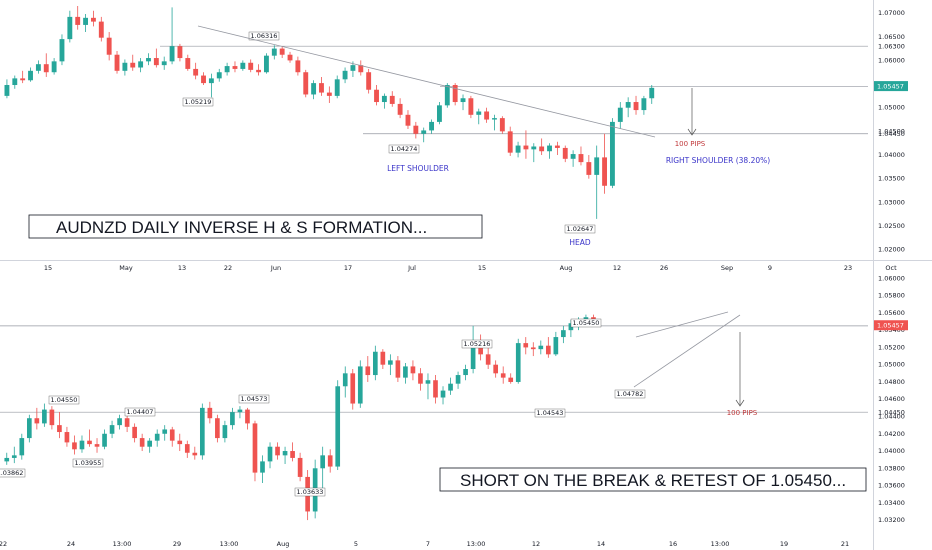 The width and height of the screenshot is (932, 550). Describe the element at coordinates (428, 544) in the screenshot. I see `x-tick-label: 7` at that location.